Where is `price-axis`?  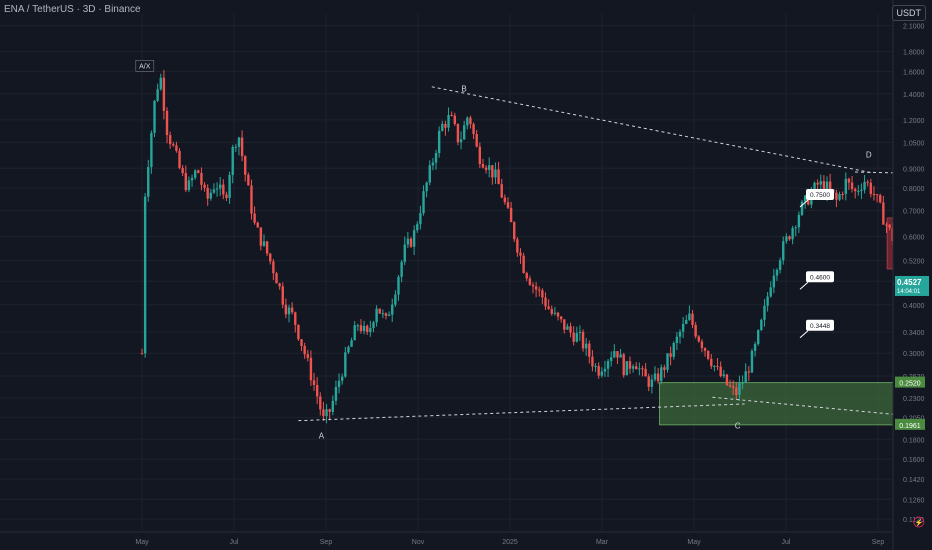 price-axis is located at coordinates (912, 275).